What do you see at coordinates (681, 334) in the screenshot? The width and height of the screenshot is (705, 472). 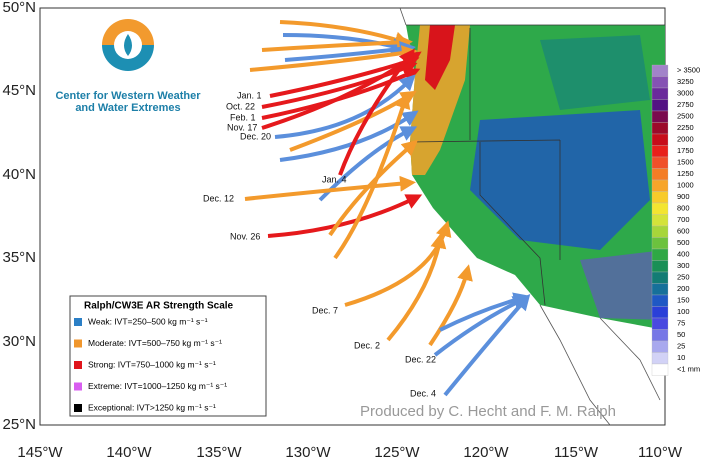 I see `colorbar-label: 50` at bounding box center [681, 334].